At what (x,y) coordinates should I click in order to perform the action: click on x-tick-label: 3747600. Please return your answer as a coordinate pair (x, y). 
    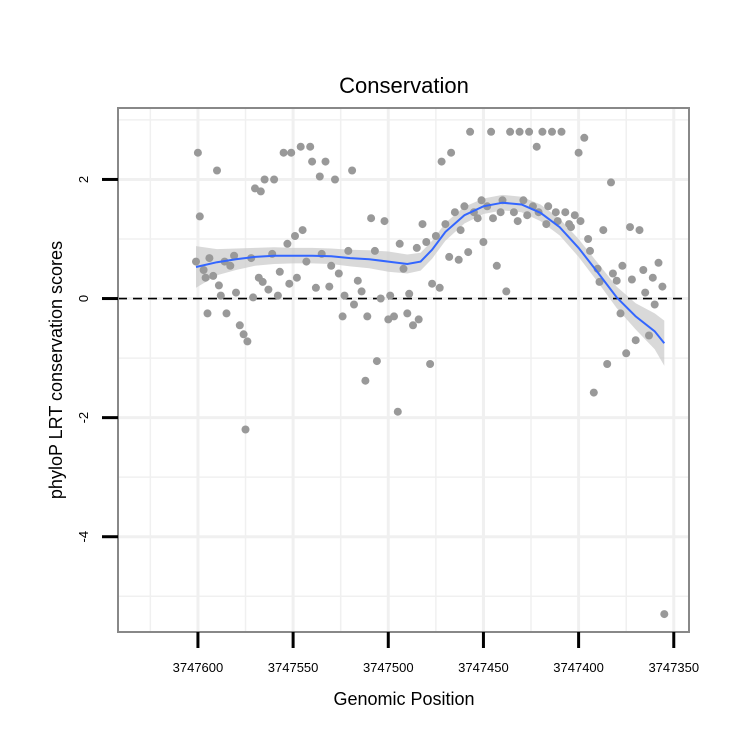
    Looking at the image, I should click on (198, 667).